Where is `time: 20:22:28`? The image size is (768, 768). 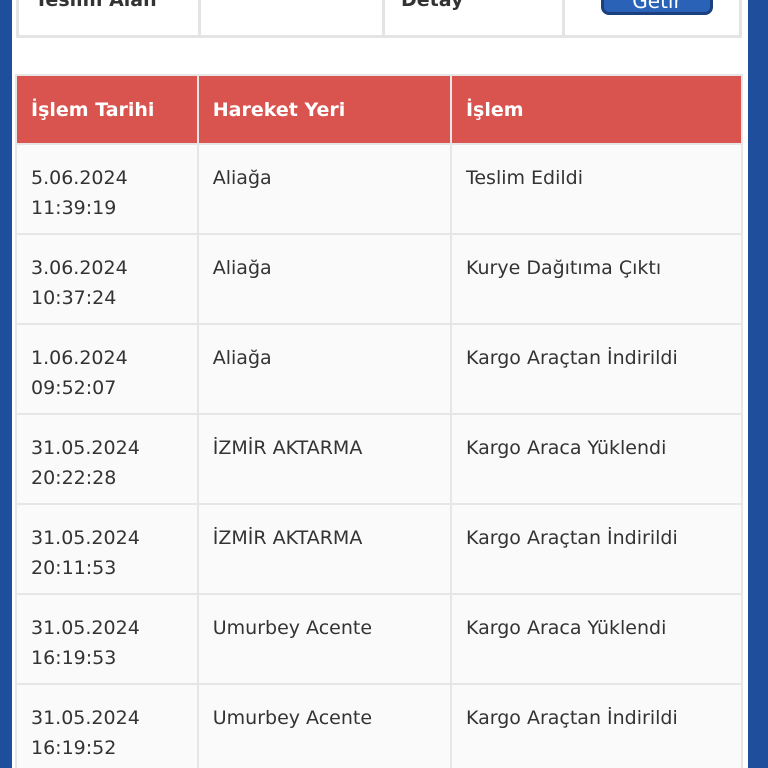 time: 20:22:28 is located at coordinates (74, 478).